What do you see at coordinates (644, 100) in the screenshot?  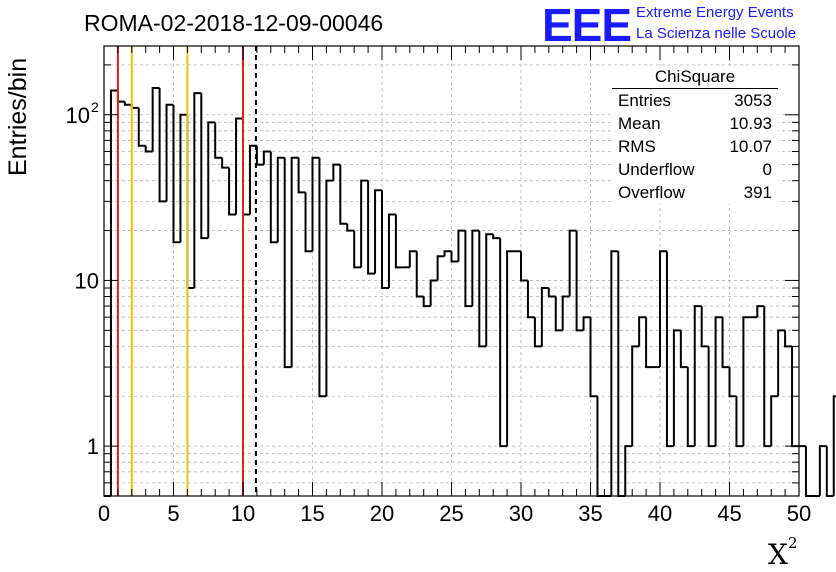 I see `stats-label: Entries` at bounding box center [644, 100].